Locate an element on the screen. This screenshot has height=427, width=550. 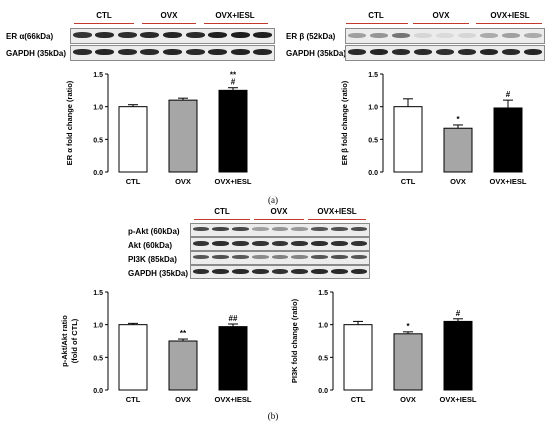
akt-gapdh-blot-strip is located at coordinates (280, 272).